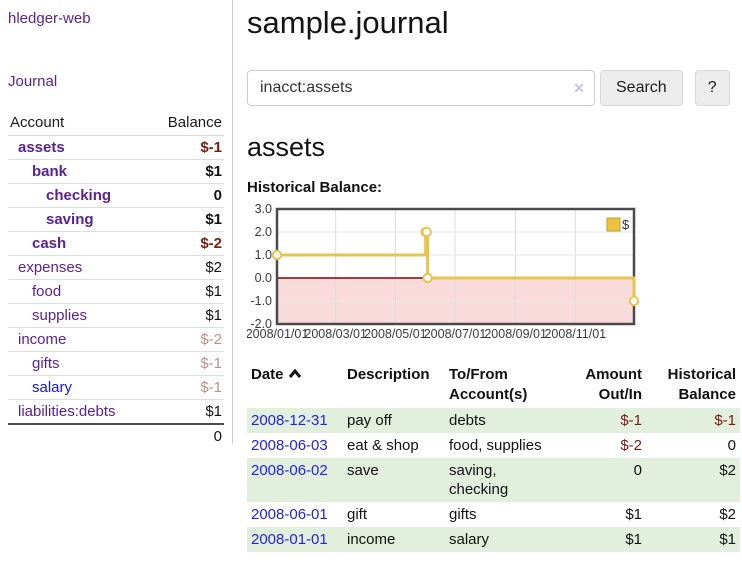 This screenshot has height=582, width=742. What do you see at coordinates (335, 334) in the screenshot?
I see `svg-text: 2008/03/01` at bounding box center [335, 334].